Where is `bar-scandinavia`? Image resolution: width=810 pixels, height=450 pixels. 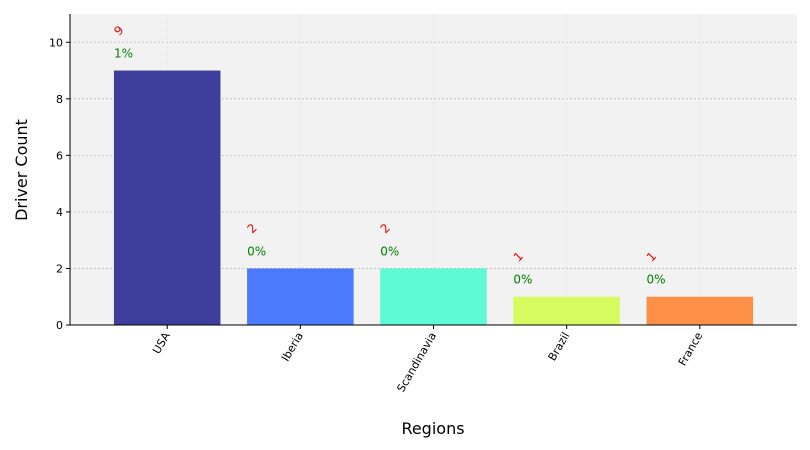 bar-scandinavia is located at coordinates (433, 296).